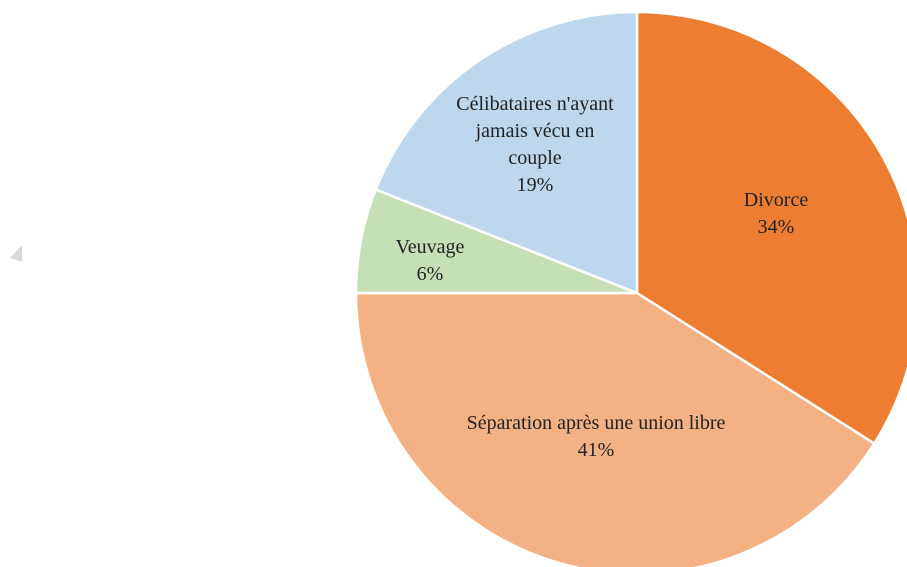  What do you see at coordinates (776, 200) in the screenshot?
I see `slice-name: Divorce` at bounding box center [776, 200].